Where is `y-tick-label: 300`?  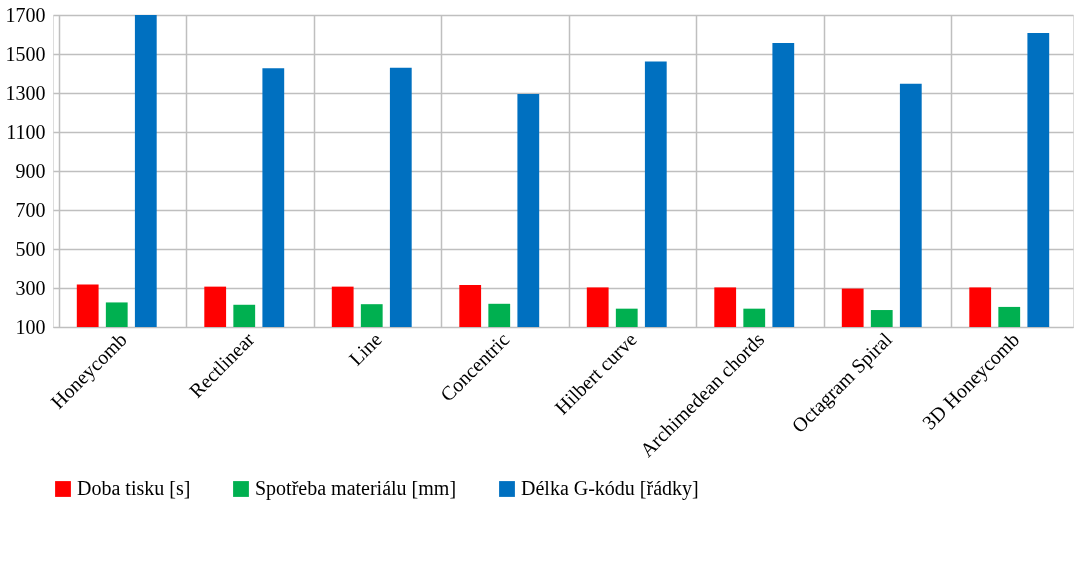 y-tick-label: 300 is located at coordinates (30, 287).